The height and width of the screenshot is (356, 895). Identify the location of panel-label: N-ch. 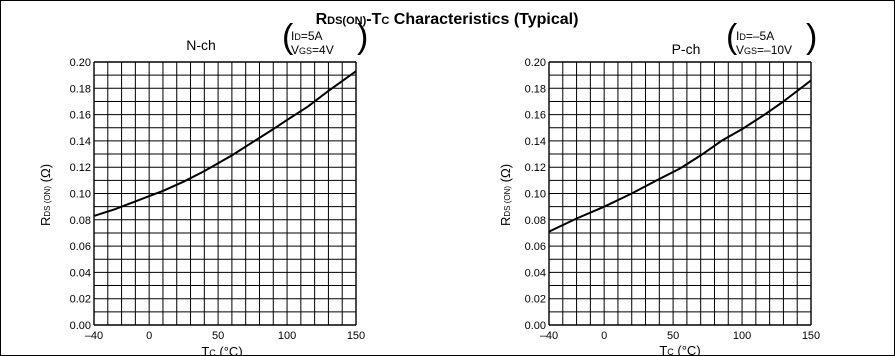
(201, 45).